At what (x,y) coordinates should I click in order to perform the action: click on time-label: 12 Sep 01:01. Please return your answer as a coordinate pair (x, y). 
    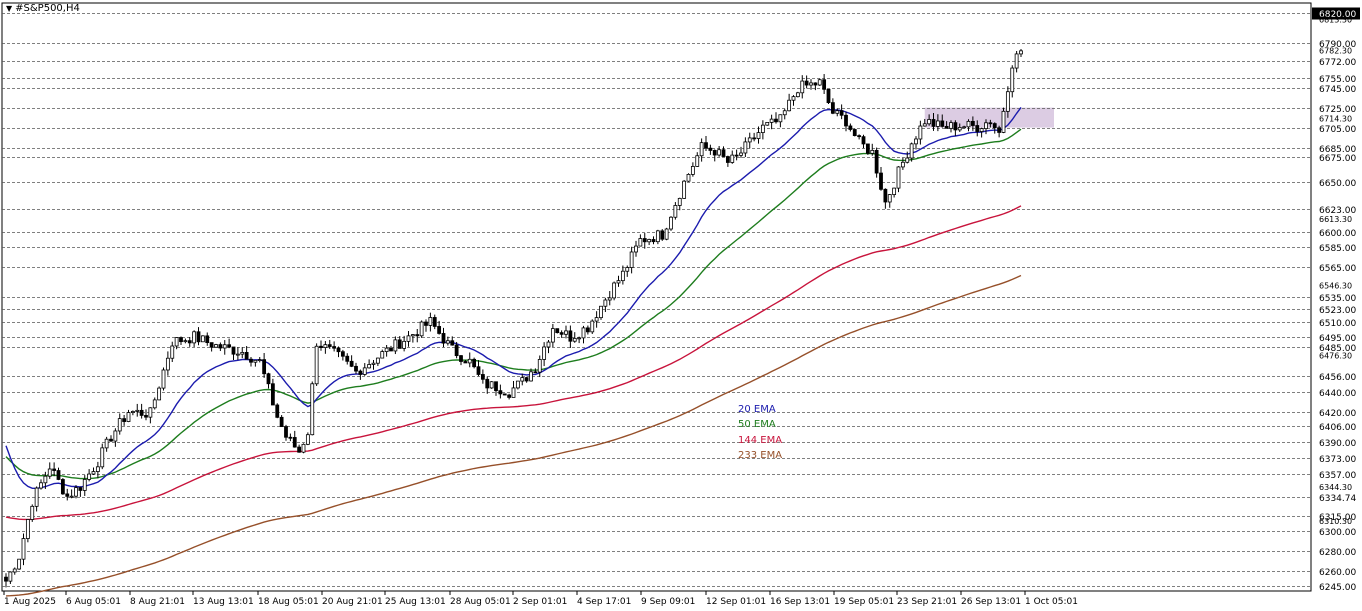
    Looking at the image, I should click on (736, 602).